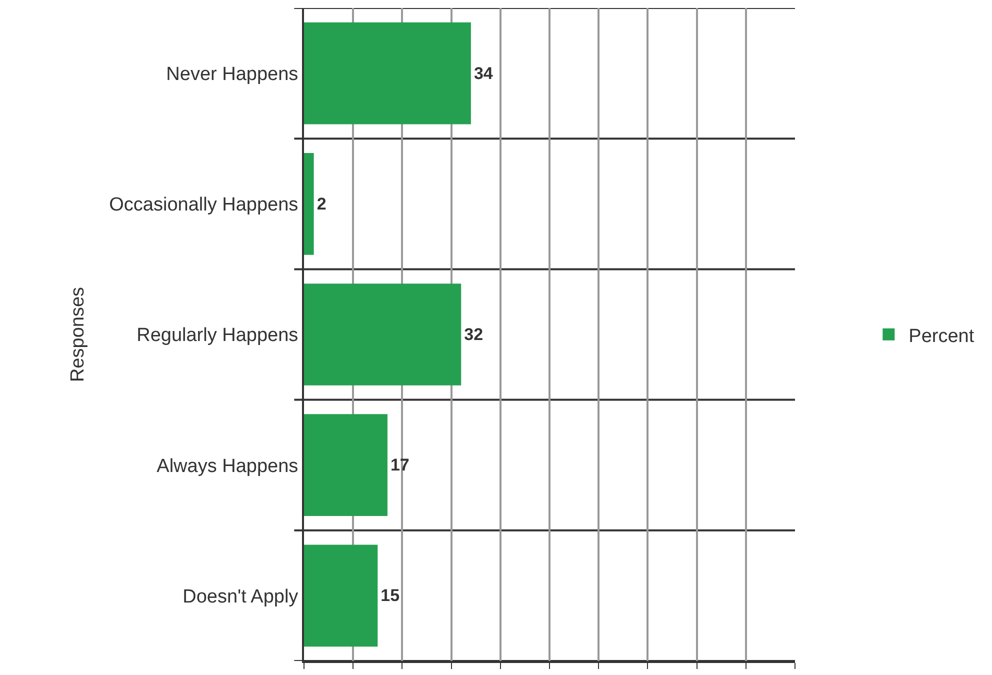  Describe the element at coordinates (941, 336) in the screenshot. I see `legend-label: Percent` at that location.